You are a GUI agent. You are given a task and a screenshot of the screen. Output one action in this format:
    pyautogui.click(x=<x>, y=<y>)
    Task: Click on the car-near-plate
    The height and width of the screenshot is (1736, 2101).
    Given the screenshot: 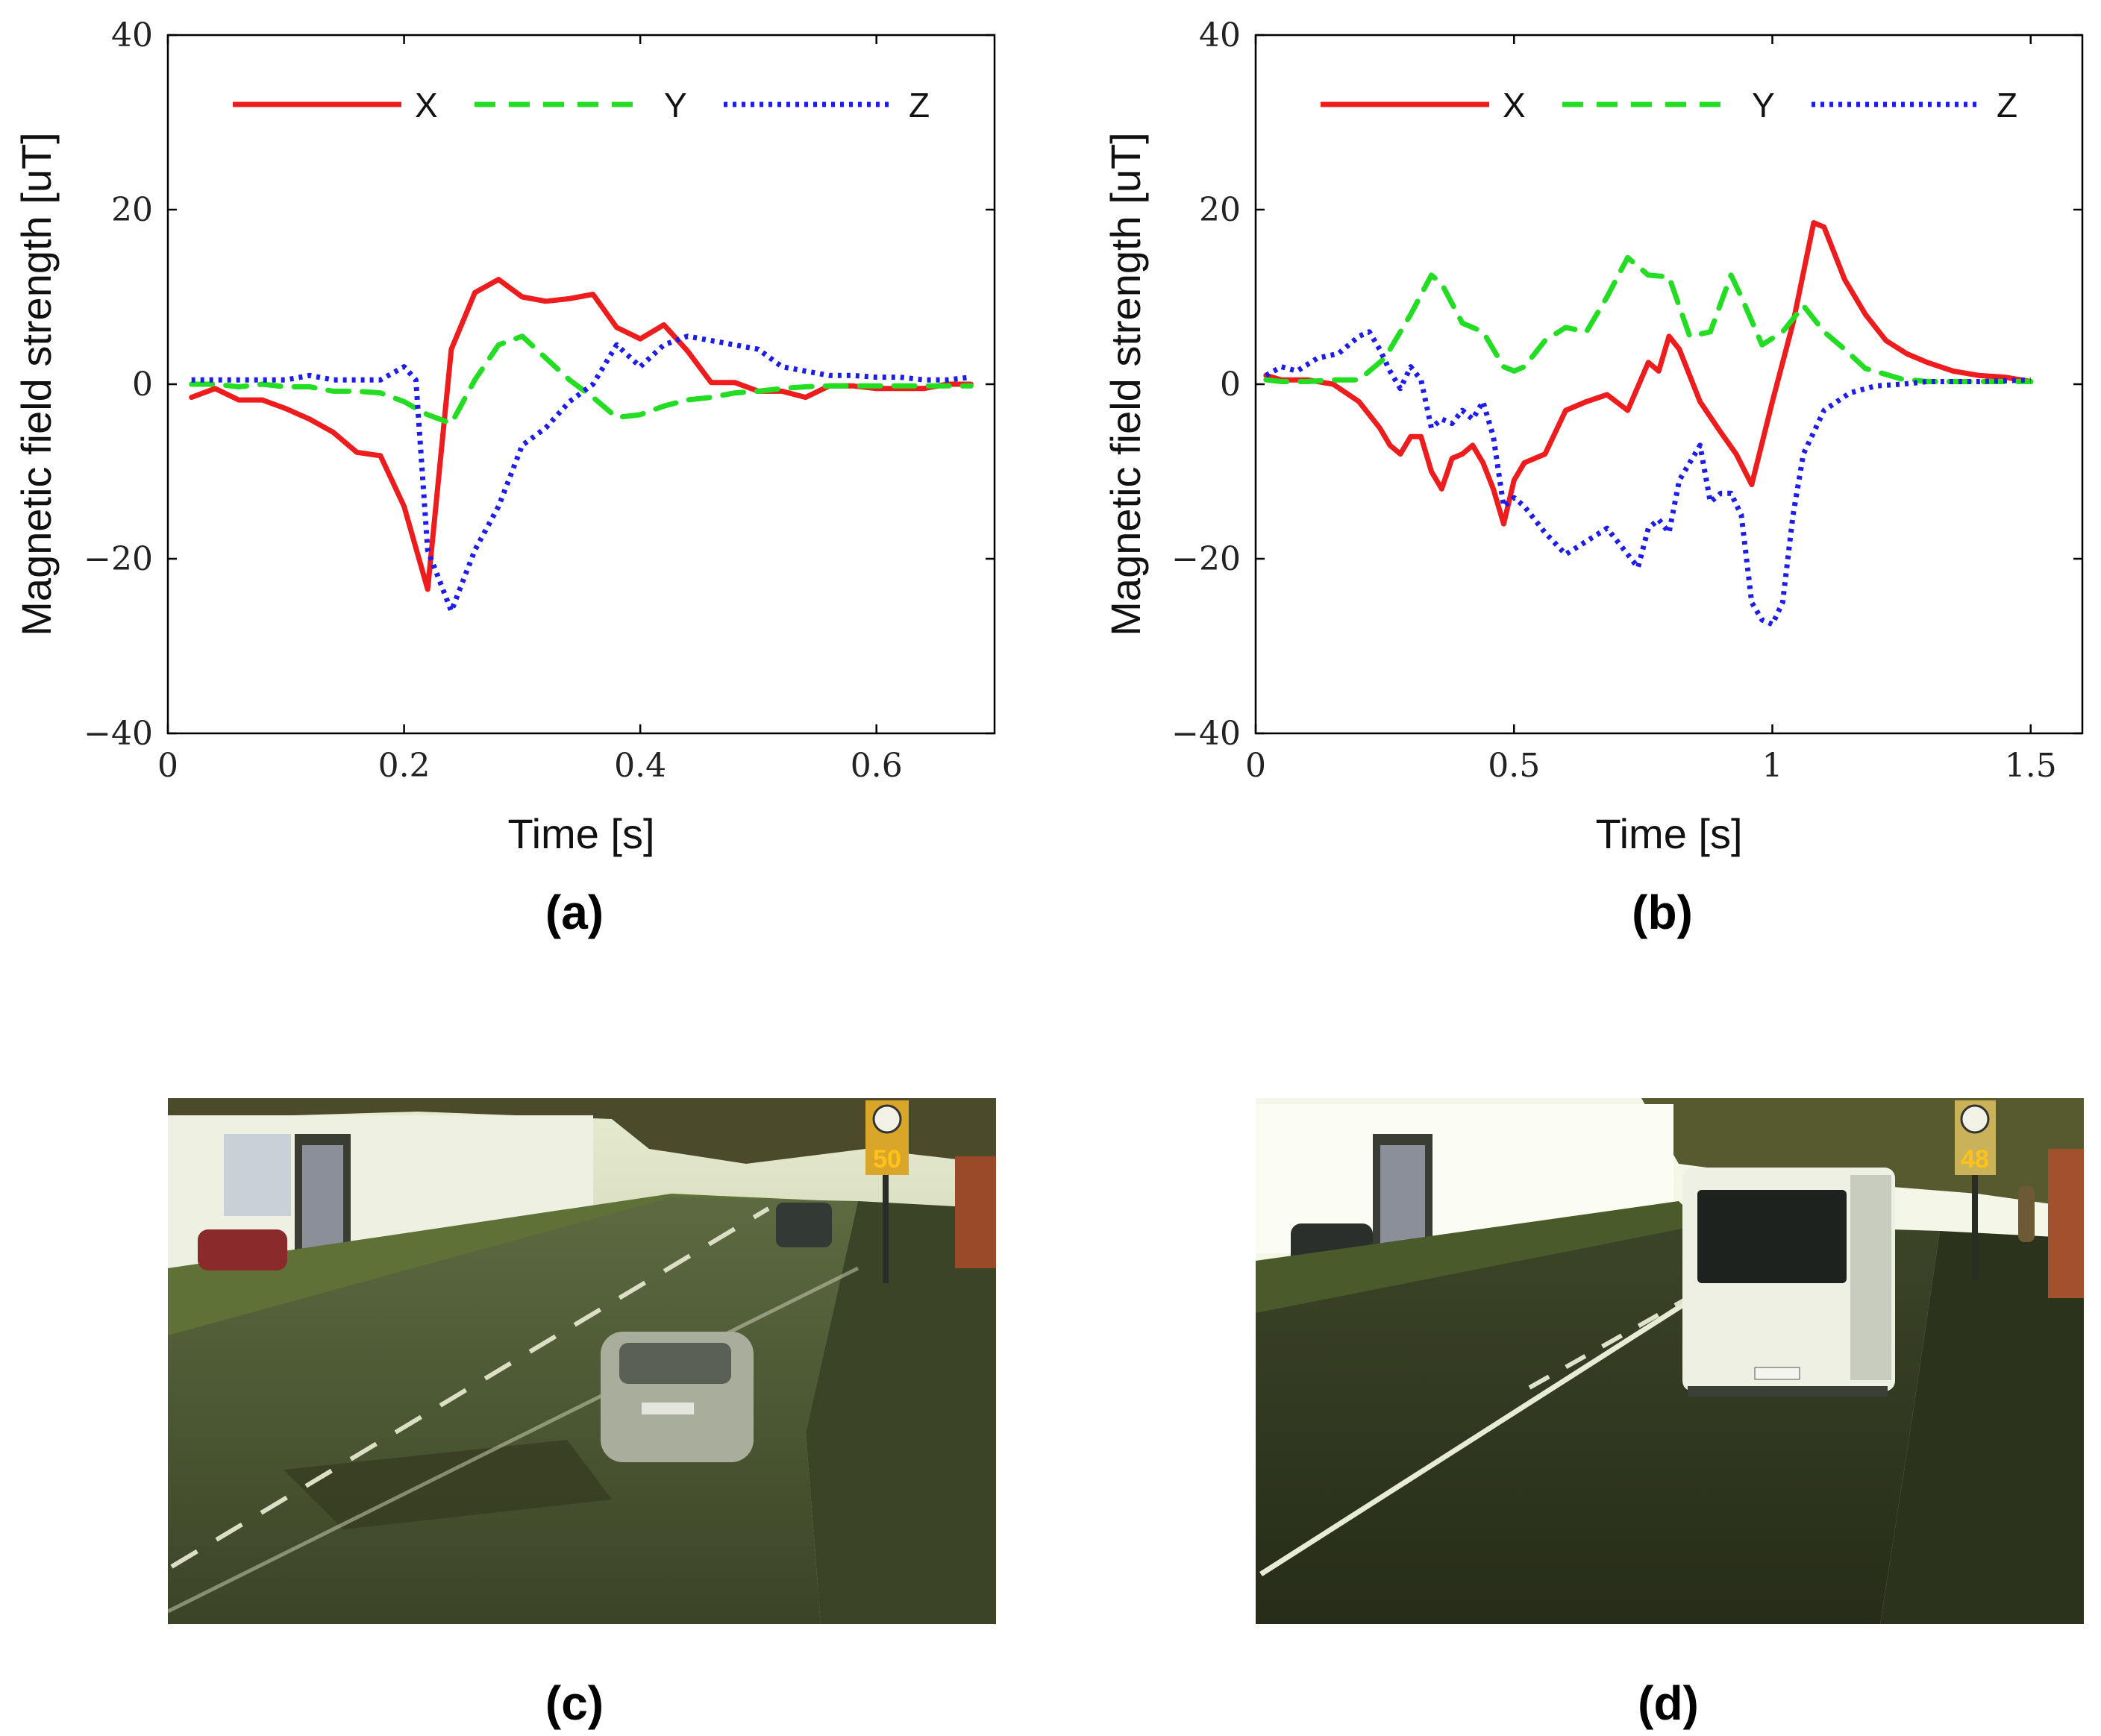 What is the action you would take?
    pyautogui.click(x=668, y=1409)
    